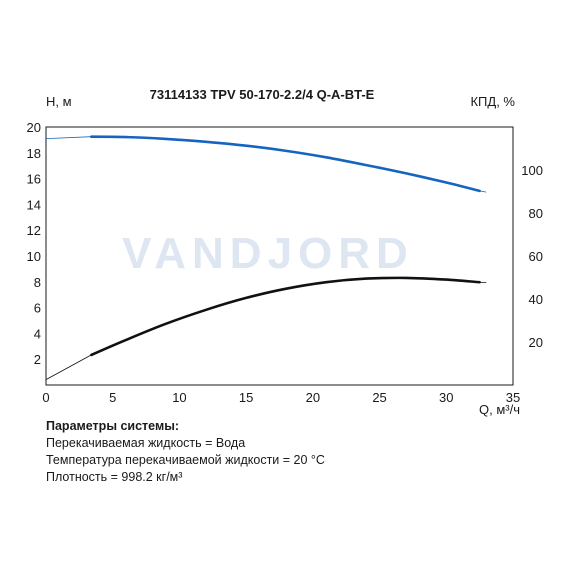 The width and height of the screenshot is (570, 570). What do you see at coordinates (34, 153) in the screenshot?
I see `y-left-tick-label: 18` at bounding box center [34, 153].